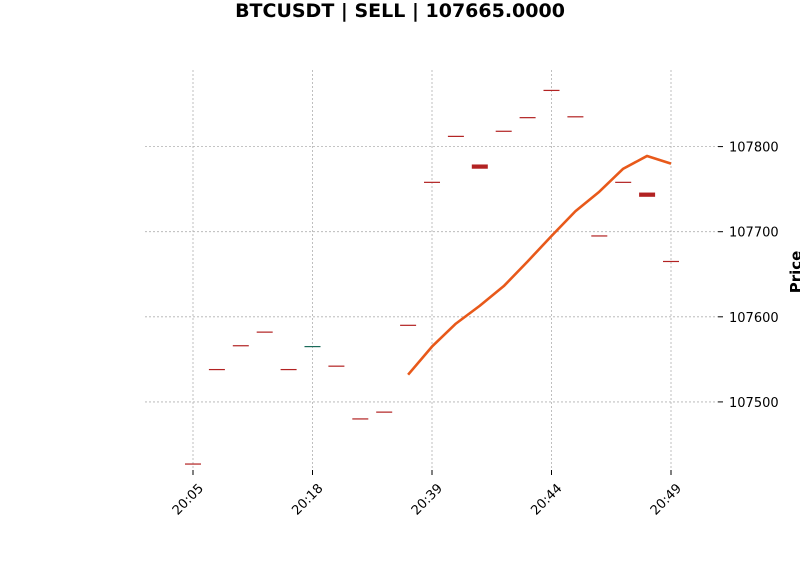  What do you see at coordinates (666, 499) in the screenshot?
I see `x-tick-label: 20:49` at bounding box center [666, 499].